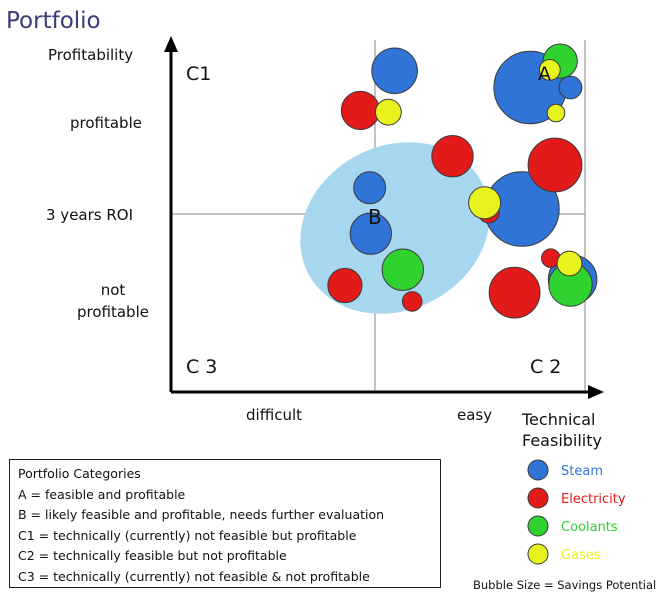 Image resolution: width=662 pixels, height=604 pixels. What do you see at coordinates (90, 55) in the screenshot?
I see `y-axis-label: Profitability` at bounding box center [90, 55].